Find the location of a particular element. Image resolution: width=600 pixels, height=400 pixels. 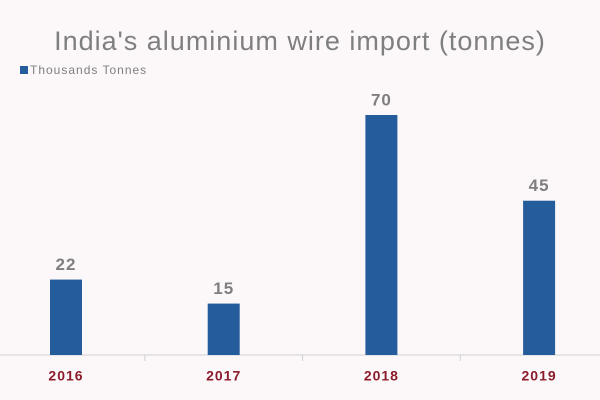

x-tick-label: 2019 is located at coordinates (539, 376).